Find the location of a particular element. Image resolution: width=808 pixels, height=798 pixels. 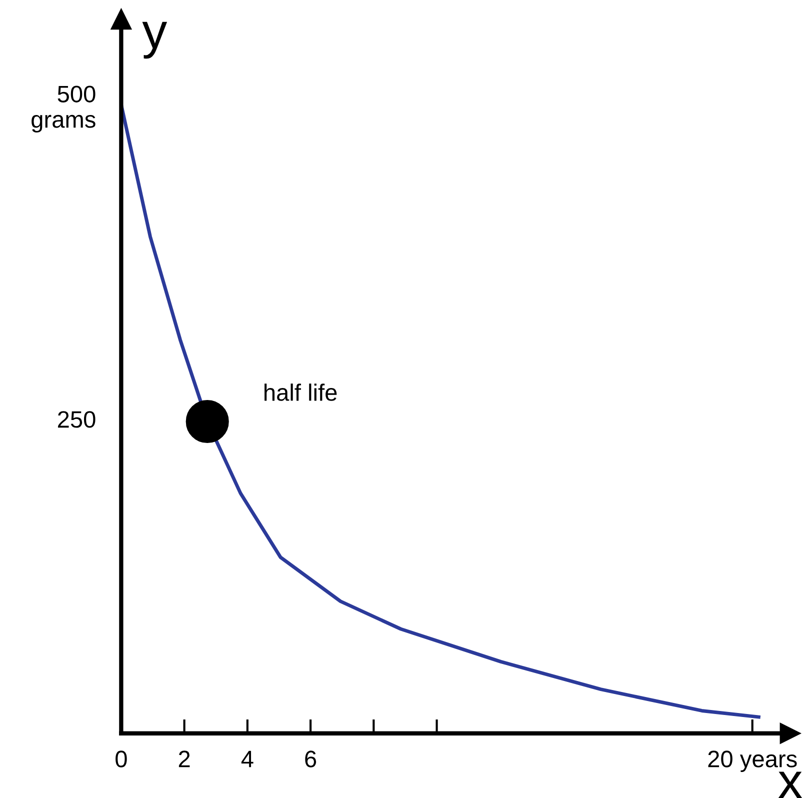

x-axis-title: x is located at coordinates (790, 785).